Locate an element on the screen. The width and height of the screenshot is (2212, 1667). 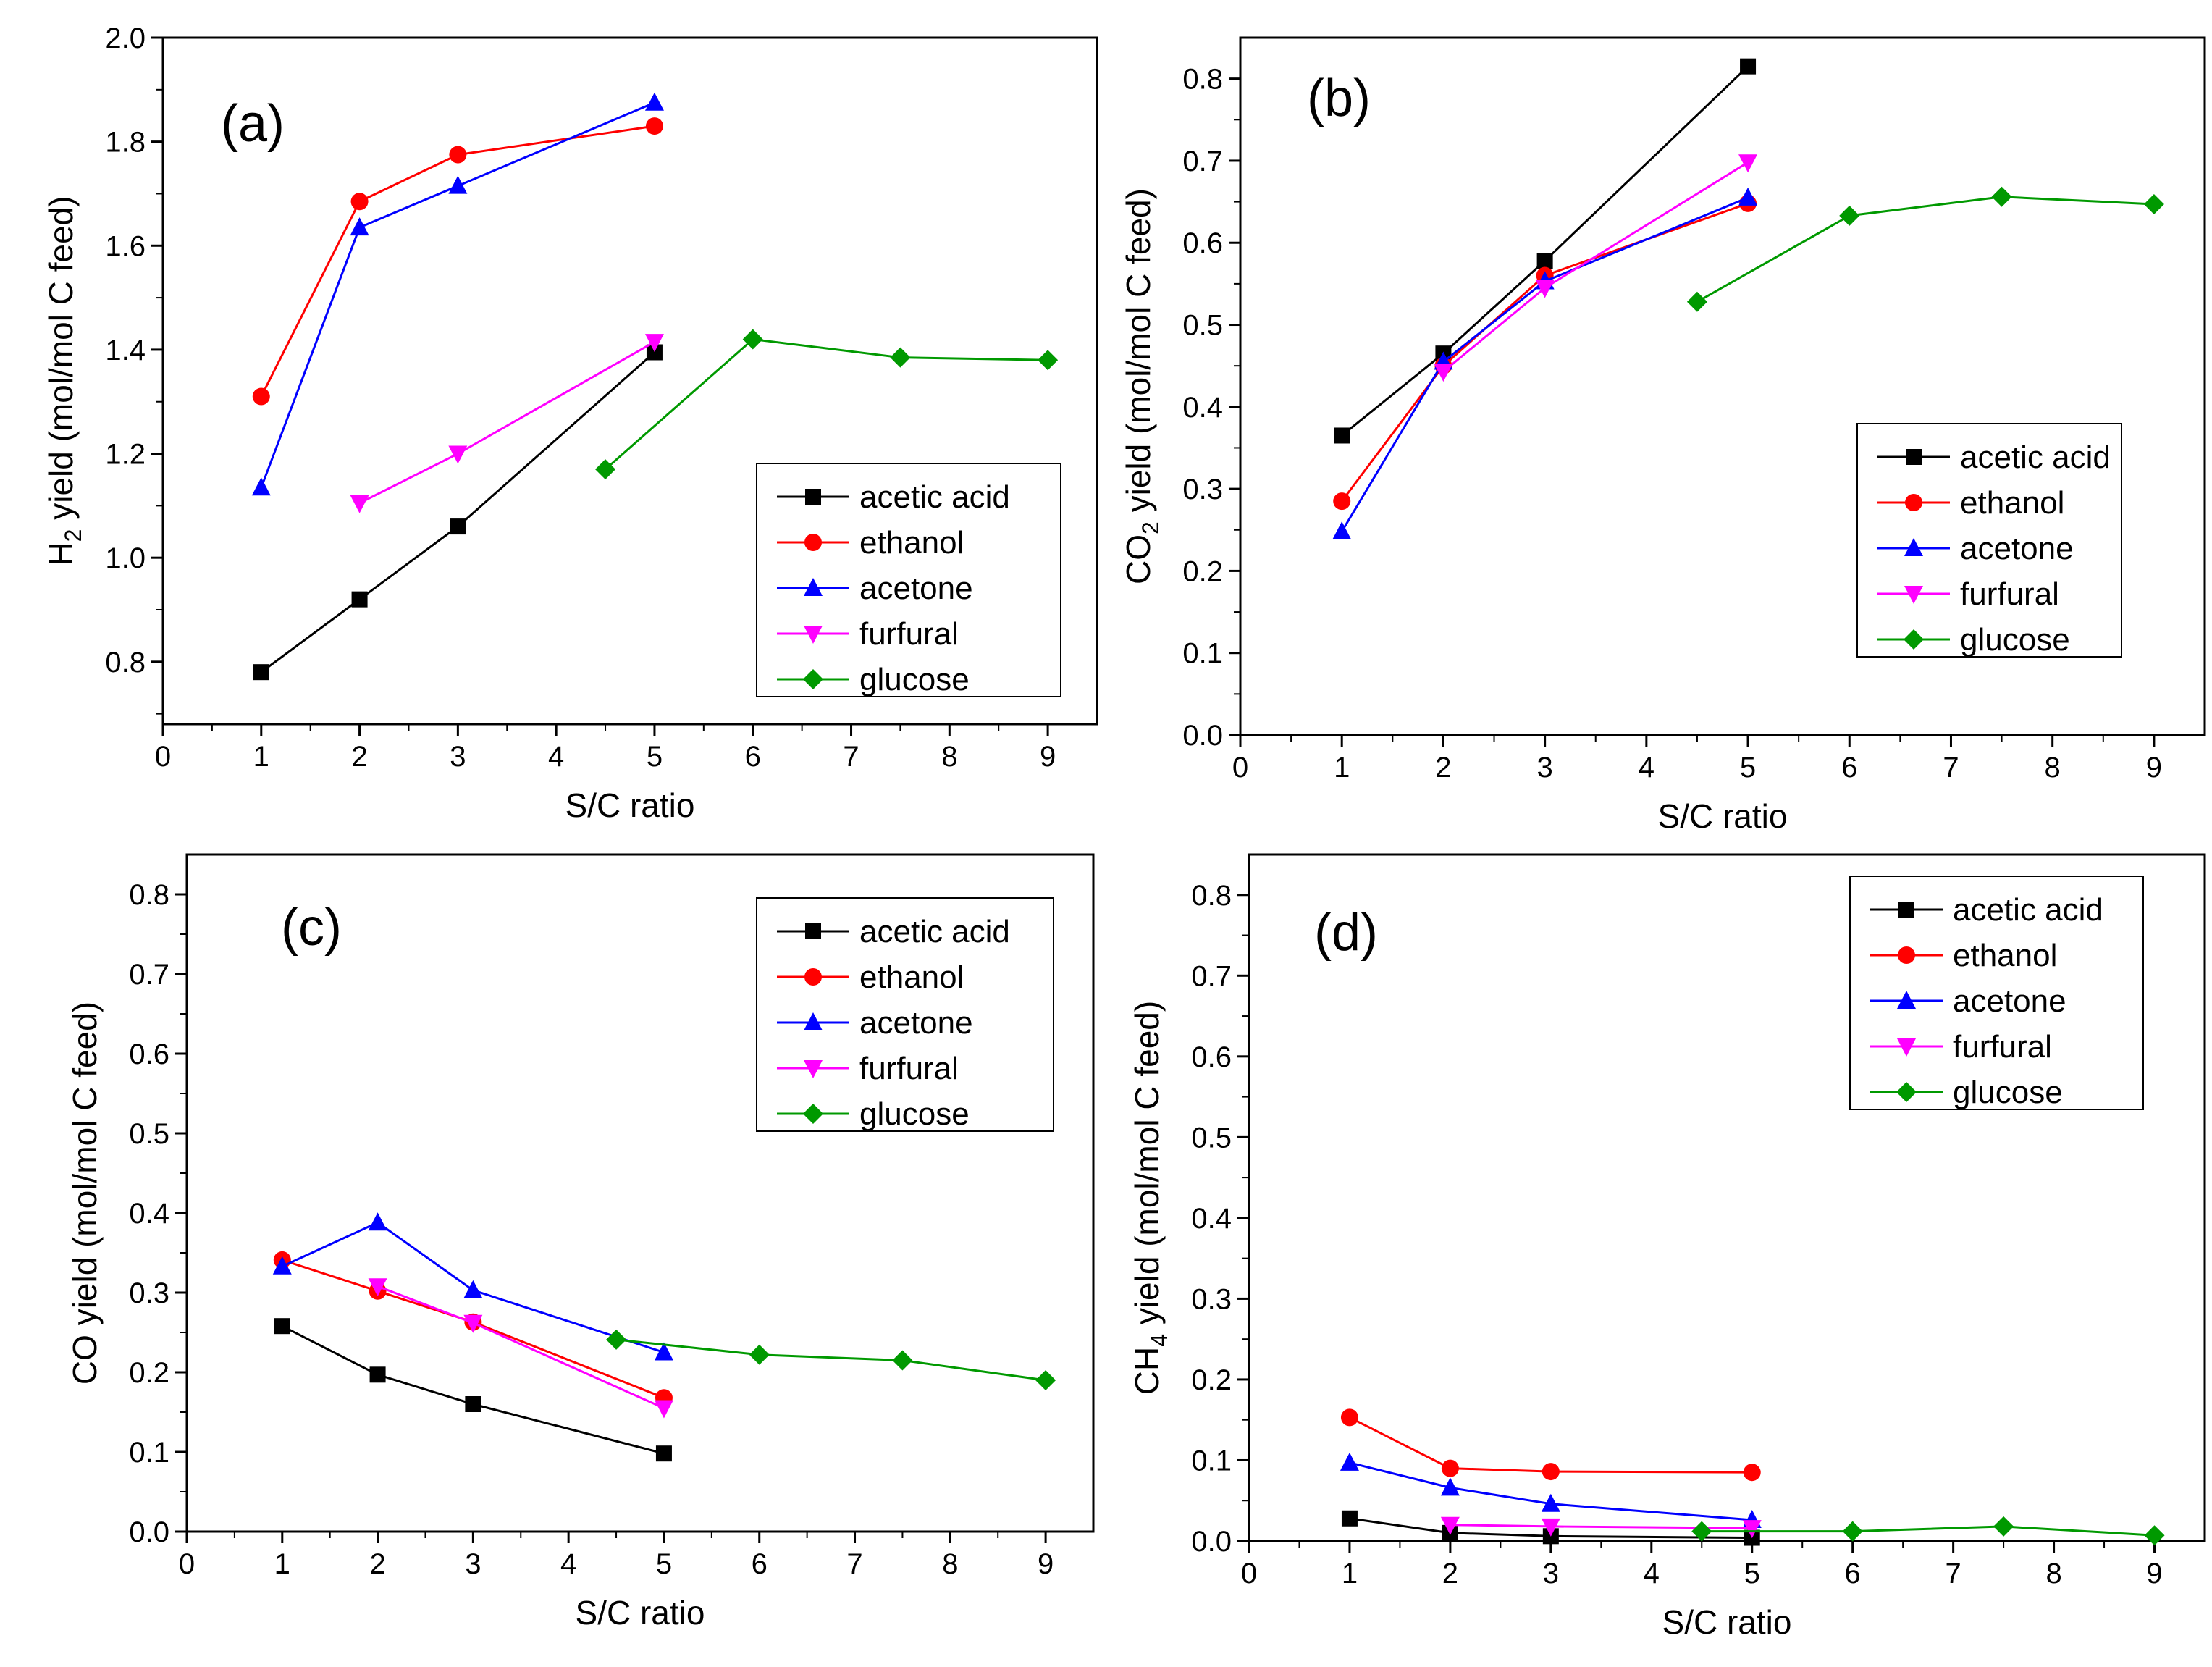
x-tick-label: 0 is located at coordinates (1240, 768).